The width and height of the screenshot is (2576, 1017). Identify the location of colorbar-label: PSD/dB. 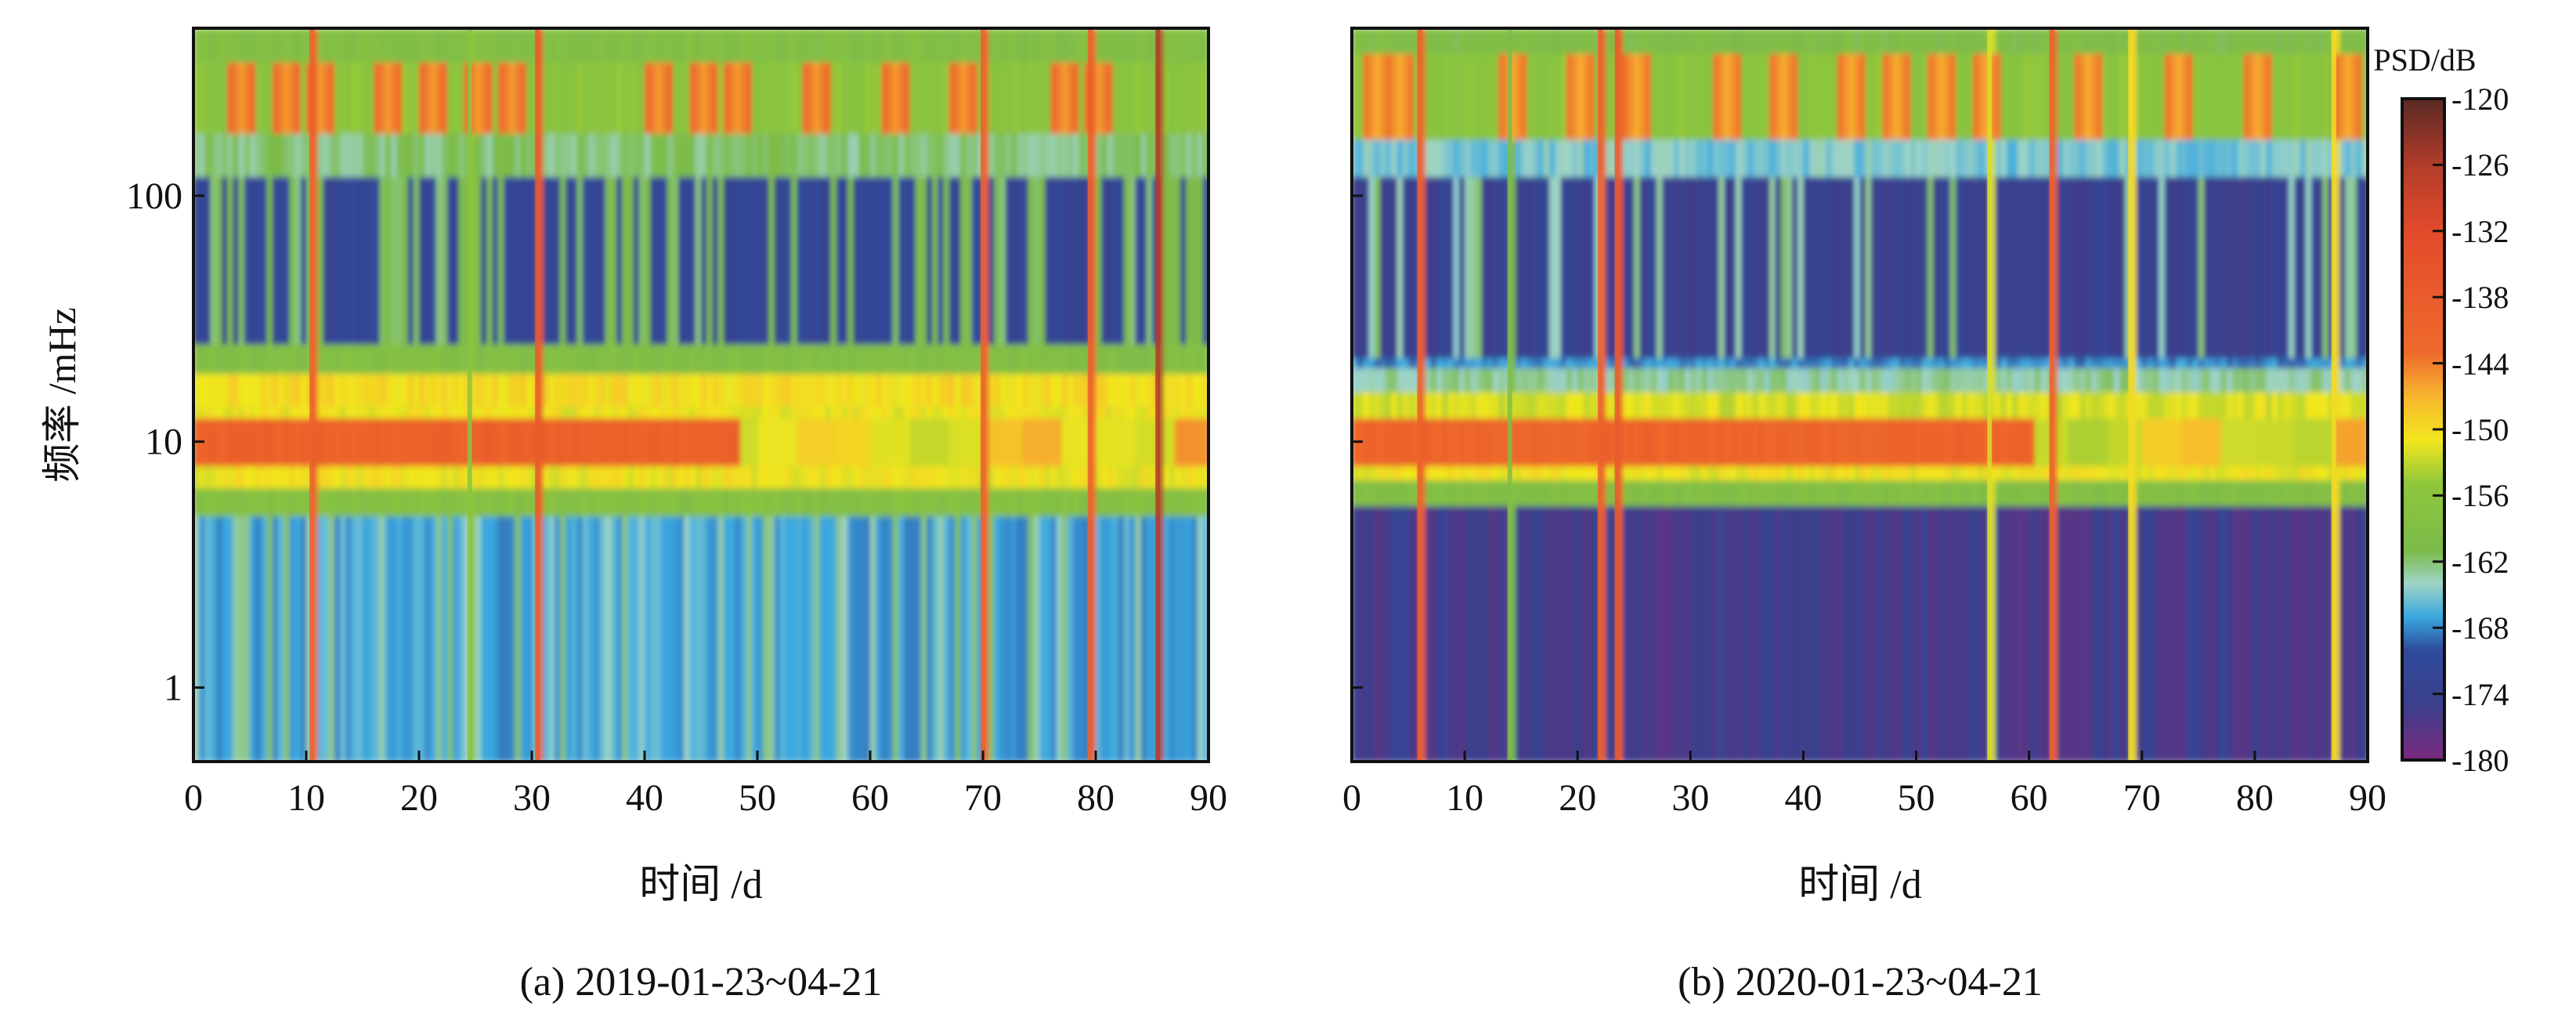
(2424, 60).